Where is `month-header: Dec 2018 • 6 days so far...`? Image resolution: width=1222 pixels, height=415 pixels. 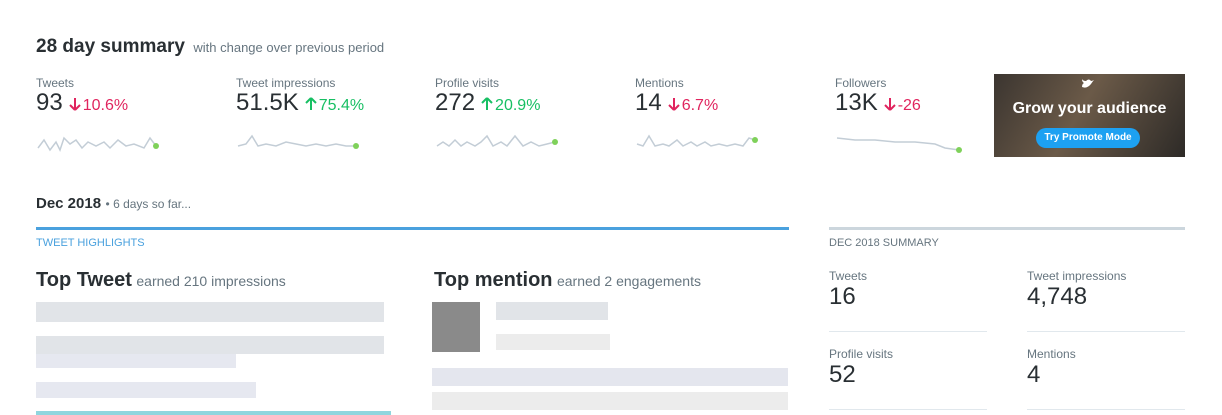
month-header: Dec 2018 • 6 days so far... is located at coordinates (114, 203).